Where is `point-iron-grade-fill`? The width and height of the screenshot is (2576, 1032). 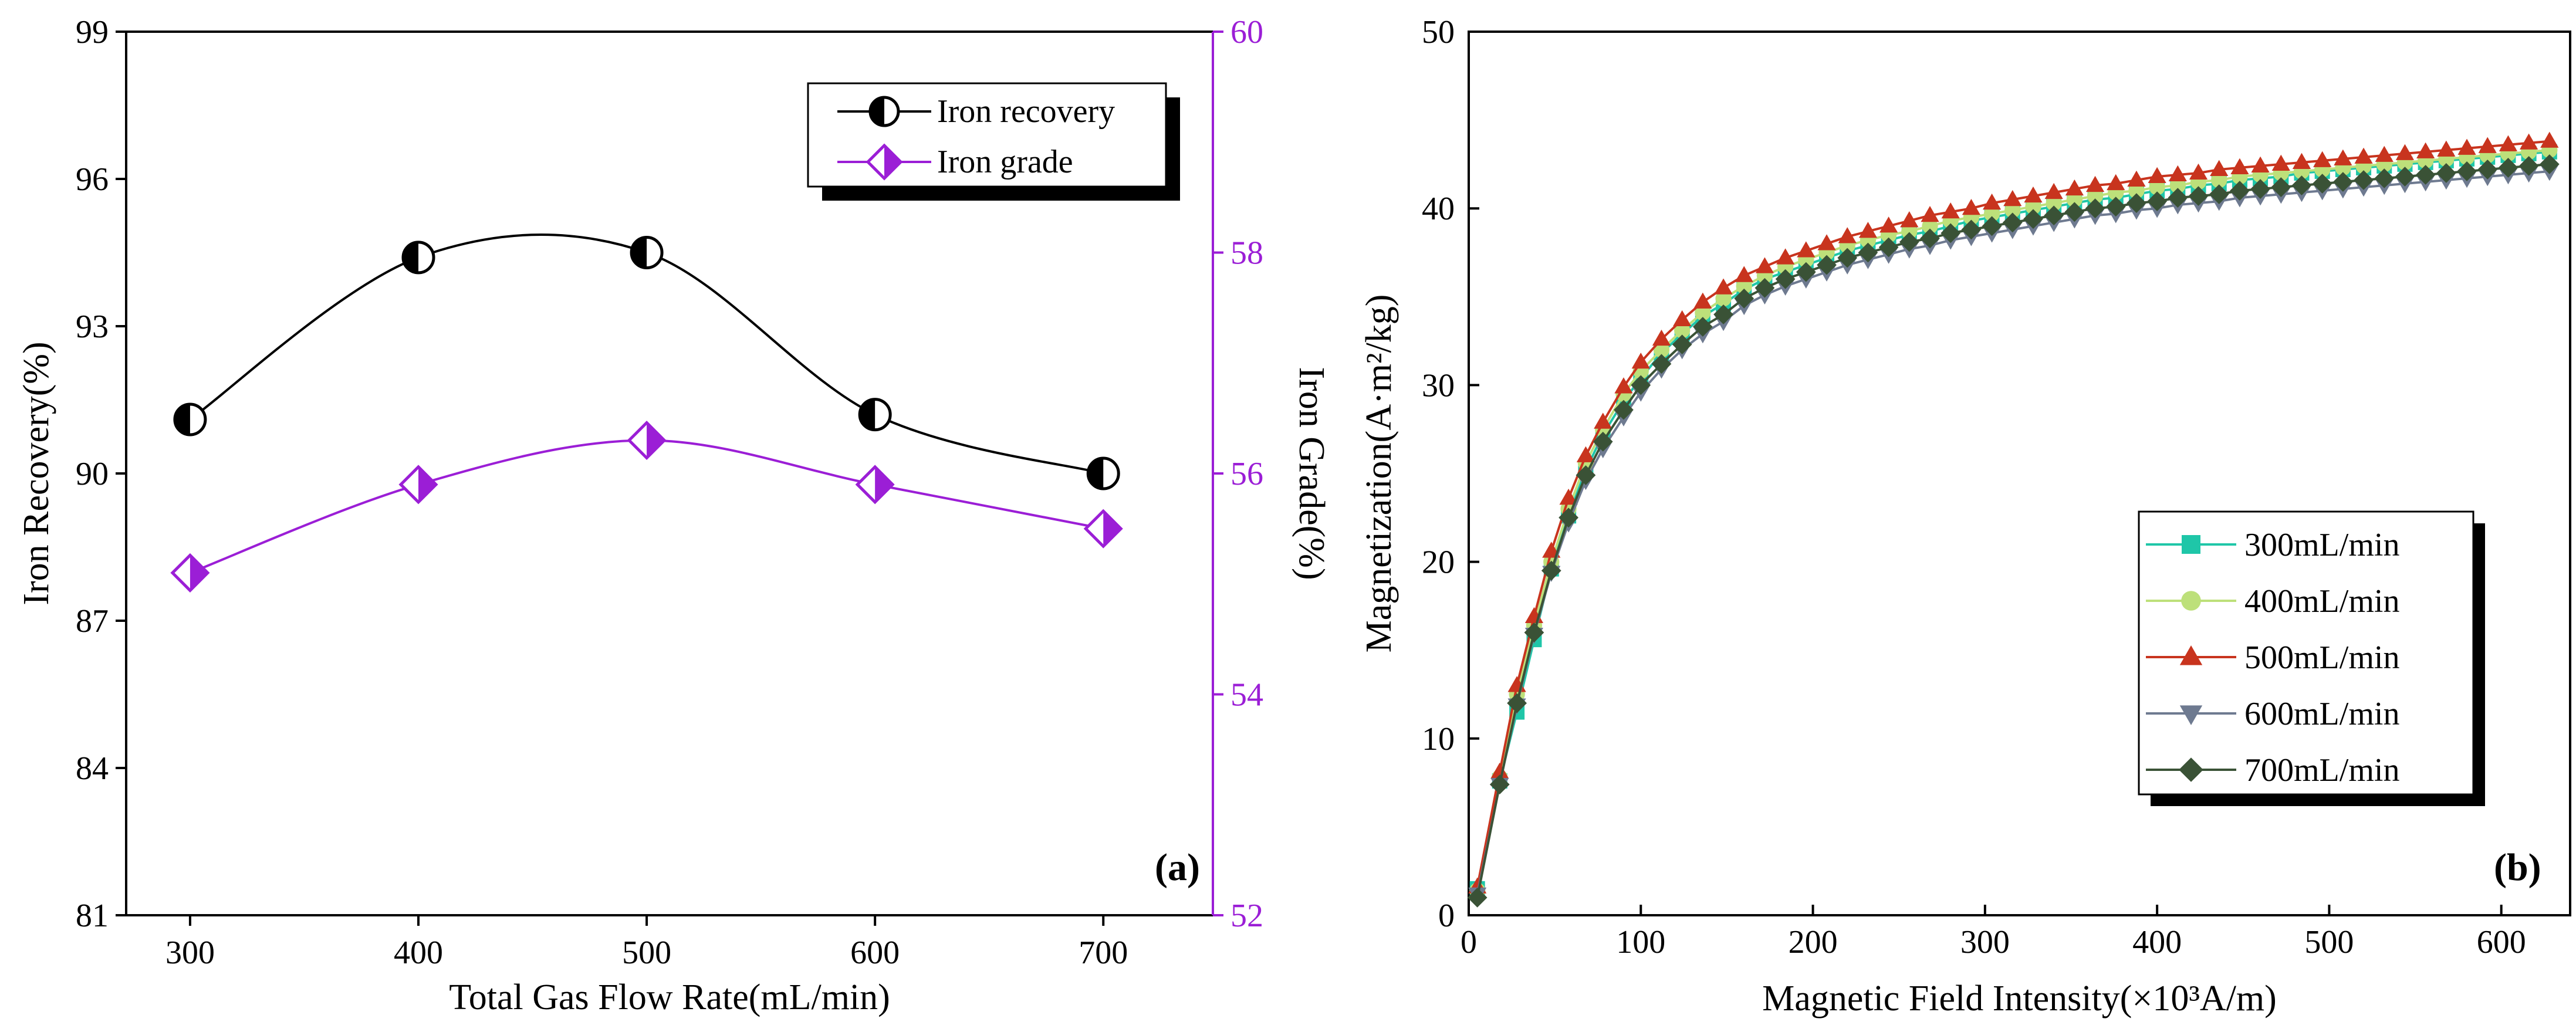 point-iron-grade-fill is located at coordinates (1112, 529).